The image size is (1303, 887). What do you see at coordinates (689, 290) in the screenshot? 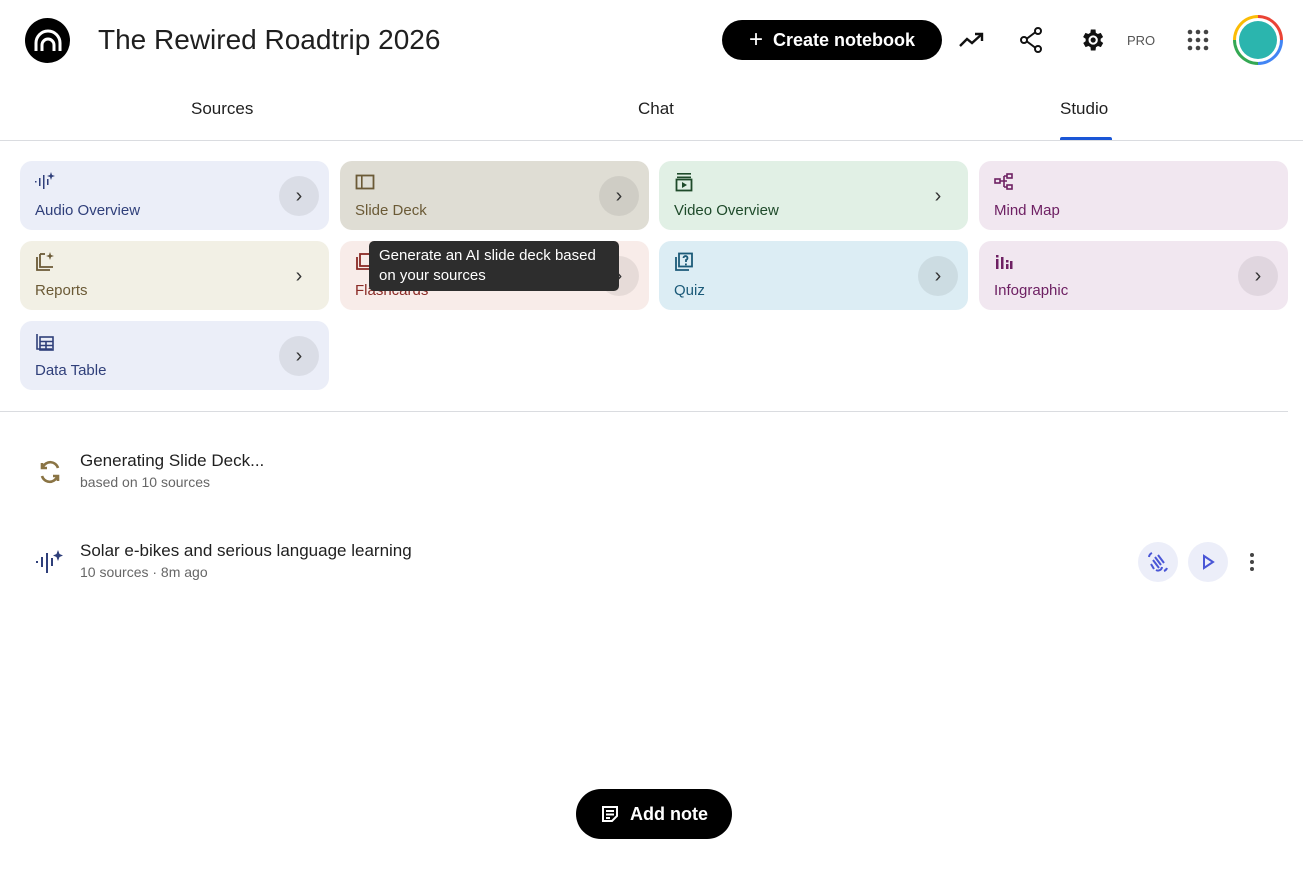
I see `studio-card-label: Quiz` at bounding box center [689, 290].